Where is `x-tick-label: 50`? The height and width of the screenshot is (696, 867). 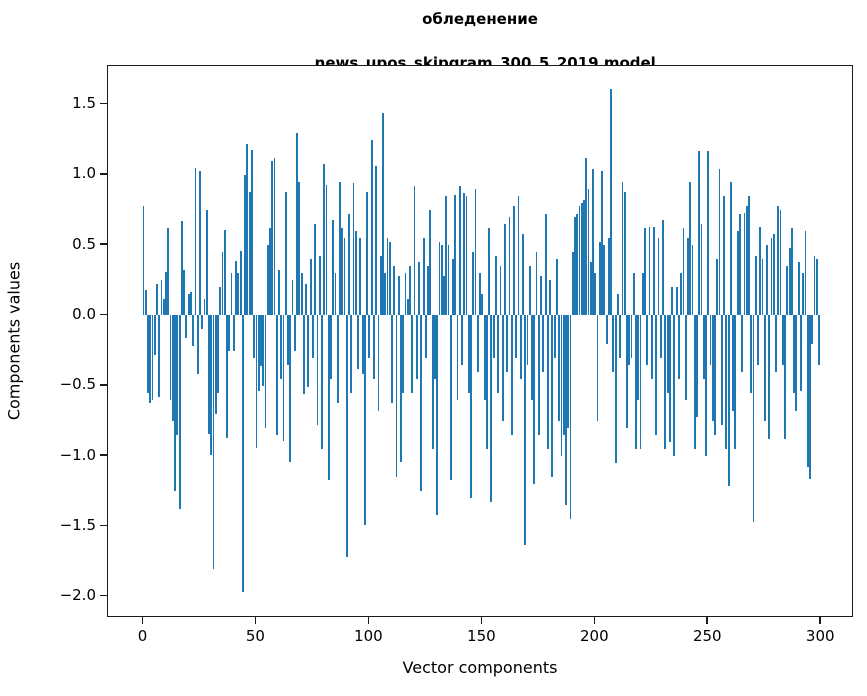
x-tick-label: 50 is located at coordinates (255, 636).